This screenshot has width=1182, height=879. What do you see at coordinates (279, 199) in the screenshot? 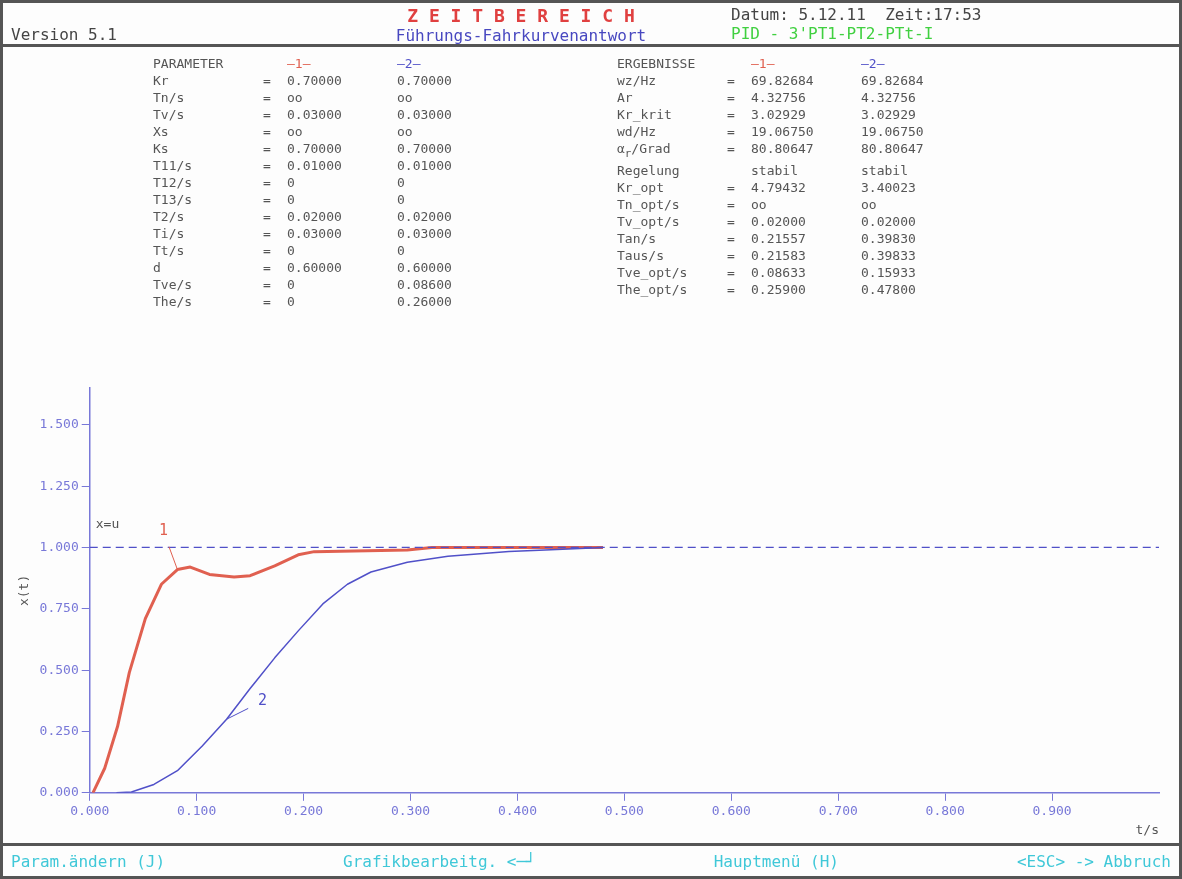
I see `text: T13/s = 0 0` at bounding box center [279, 199].